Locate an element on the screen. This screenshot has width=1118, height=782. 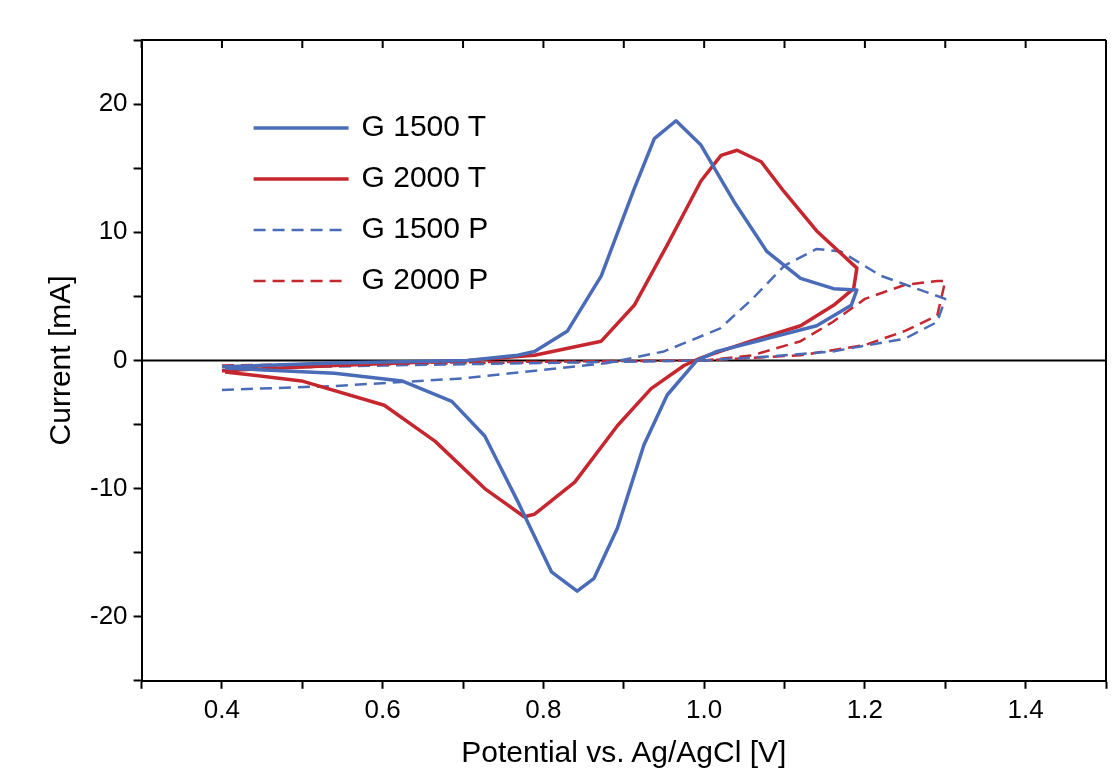
legend-label: G 1500 T is located at coordinates (424, 126).